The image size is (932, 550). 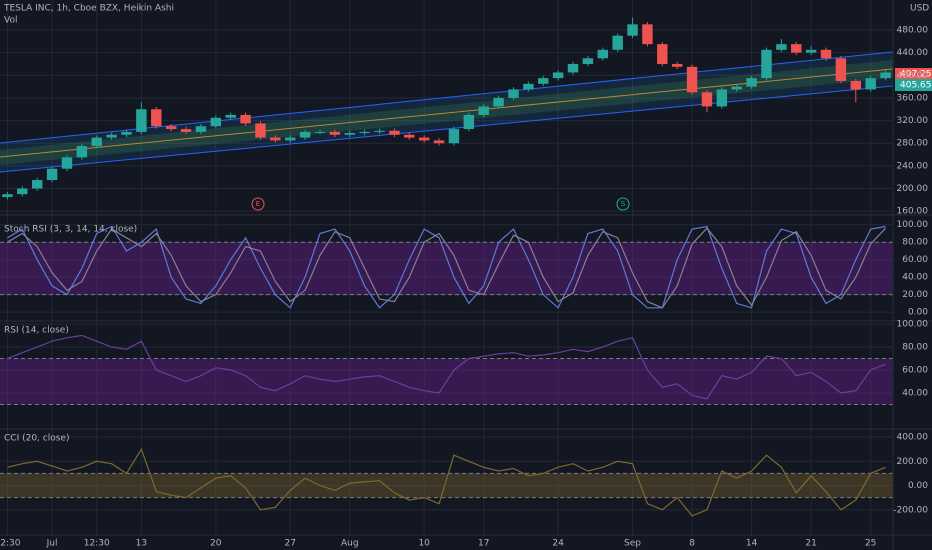 What do you see at coordinates (918, 313) in the screenshot?
I see `y-tick-label: 0.00` at bounding box center [918, 313].